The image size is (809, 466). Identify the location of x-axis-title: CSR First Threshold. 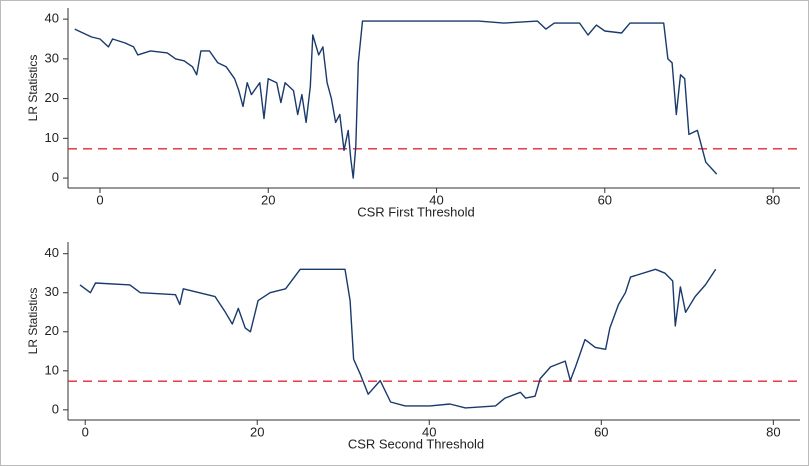
(416, 211).